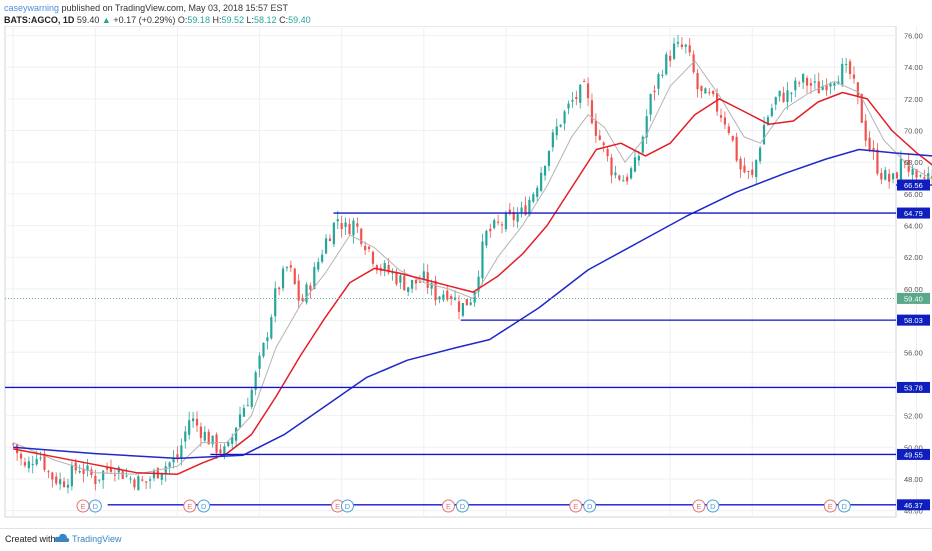 The width and height of the screenshot is (932, 551). What do you see at coordinates (337, 506) in the screenshot?
I see `earnings-marker-label: E` at bounding box center [337, 506].